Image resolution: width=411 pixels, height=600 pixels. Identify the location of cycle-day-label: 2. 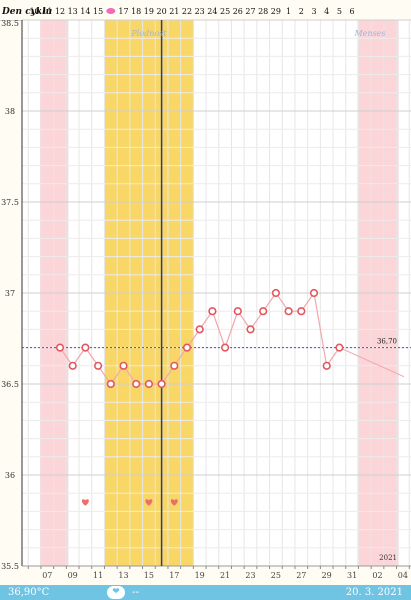
(301, 11).